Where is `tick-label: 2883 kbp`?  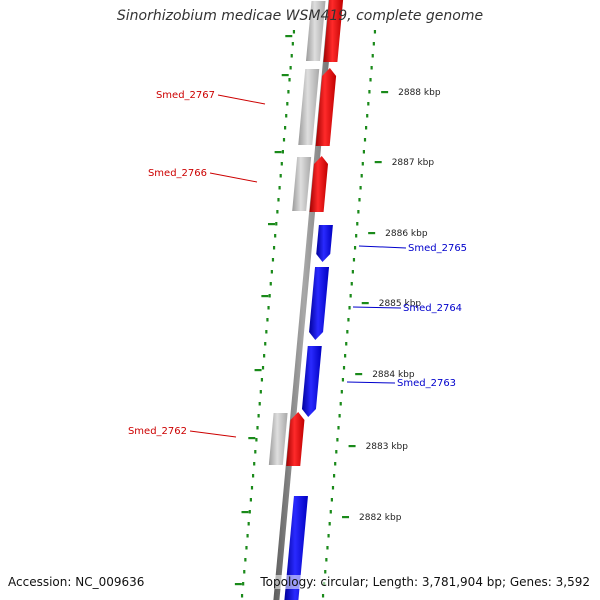 tick-label: 2883 kbp is located at coordinates (387, 447).